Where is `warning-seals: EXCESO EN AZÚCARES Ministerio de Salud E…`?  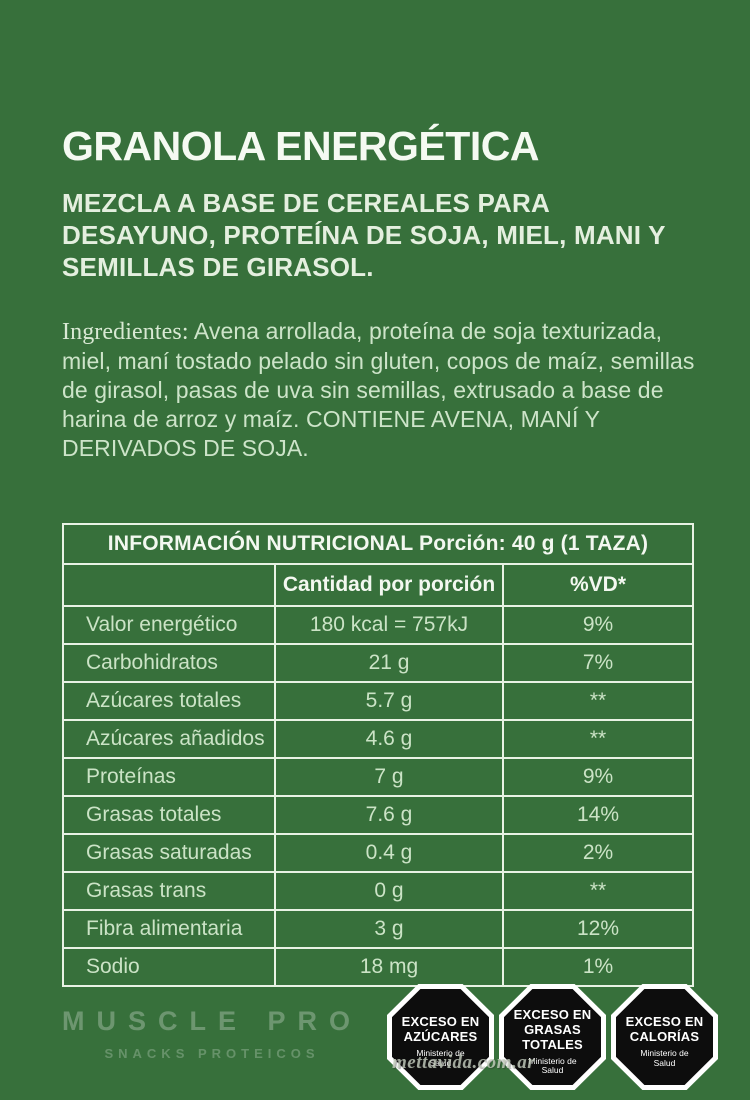 warning-seals: EXCESO EN AZÚCARES Ministerio de Salud E… is located at coordinates (552, 1037).